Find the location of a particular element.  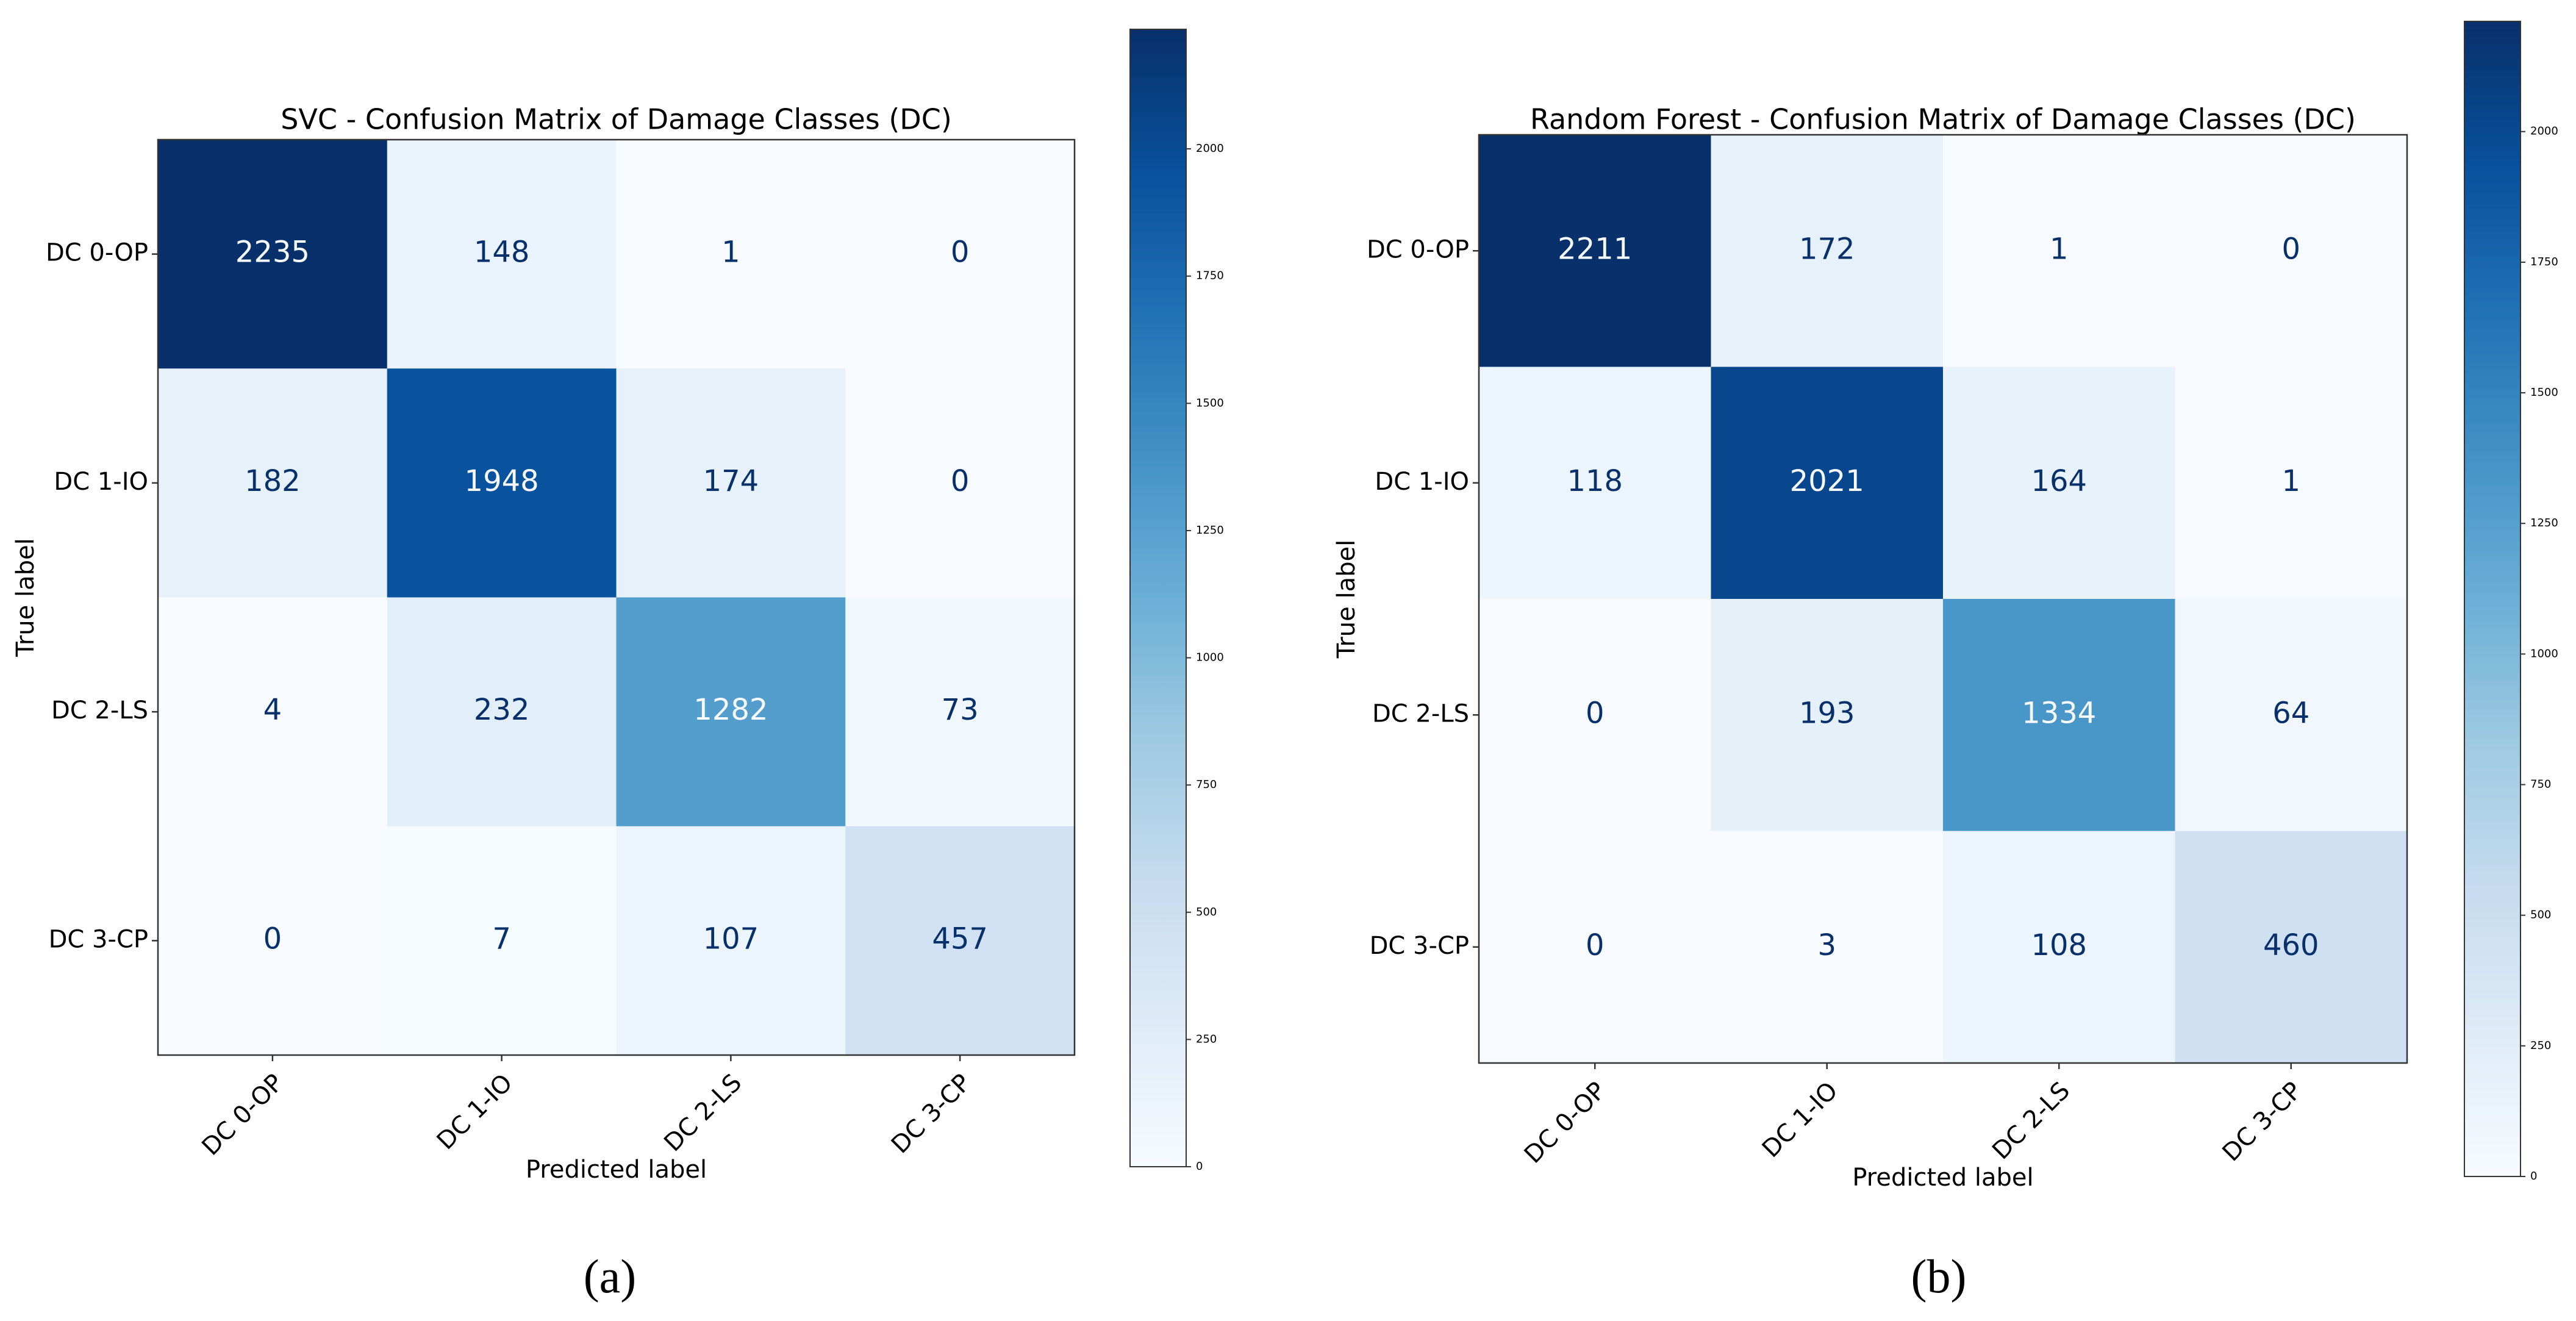

cell-label: 107 is located at coordinates (731, 939).